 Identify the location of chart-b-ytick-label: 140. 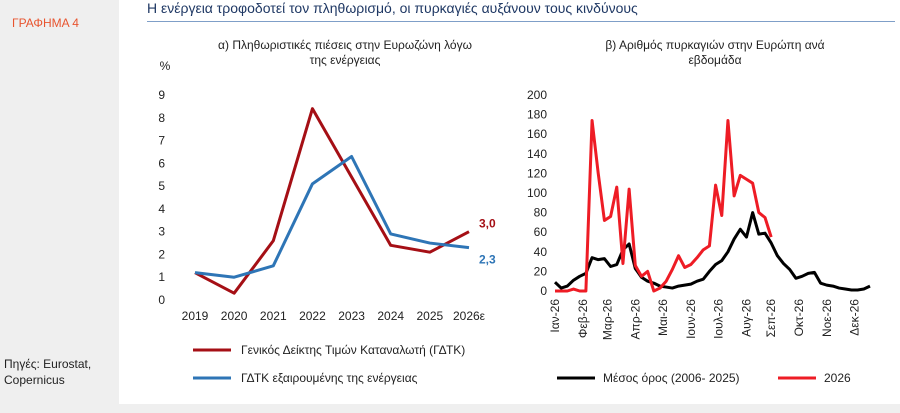
(537, 154).